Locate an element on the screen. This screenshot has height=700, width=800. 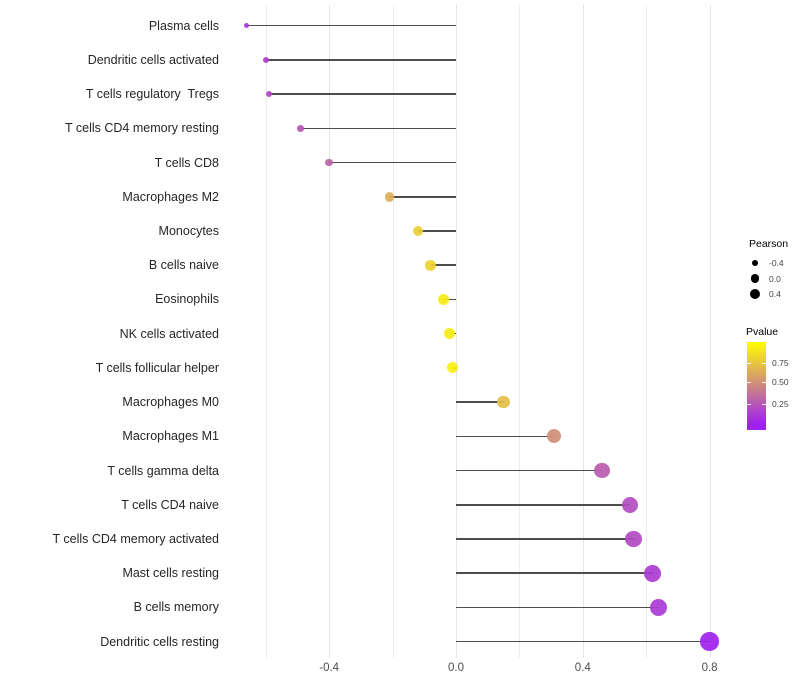
category-label: Macrophages M1 is located at coordinates (170, 436).